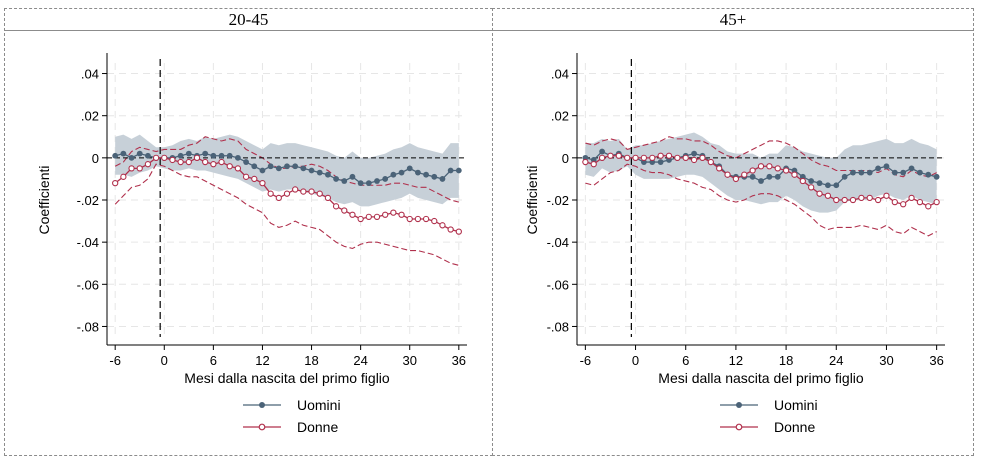  What do you see at coordinates (761, 200) in the screenshot?
I see `ci-line-donne-lower` at bounding box center [761, 200].